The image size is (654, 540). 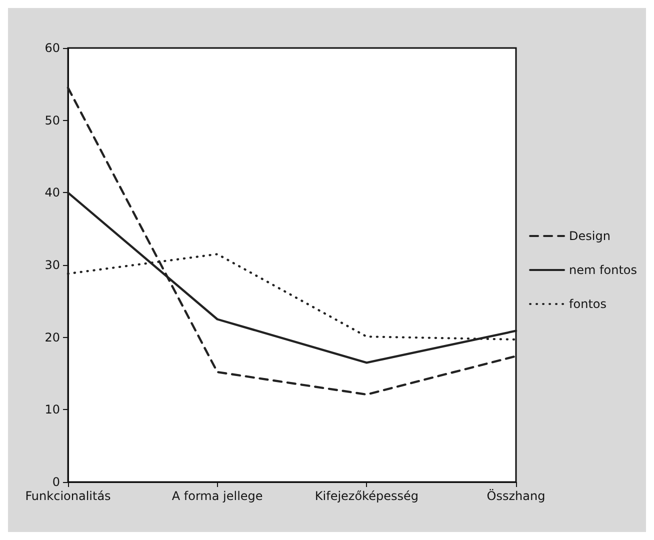 What do you see at coordinates (68, 496) in the screenshot?
I see `x-tick-label: Funkcionalitás` at bounding box center [68, 496].